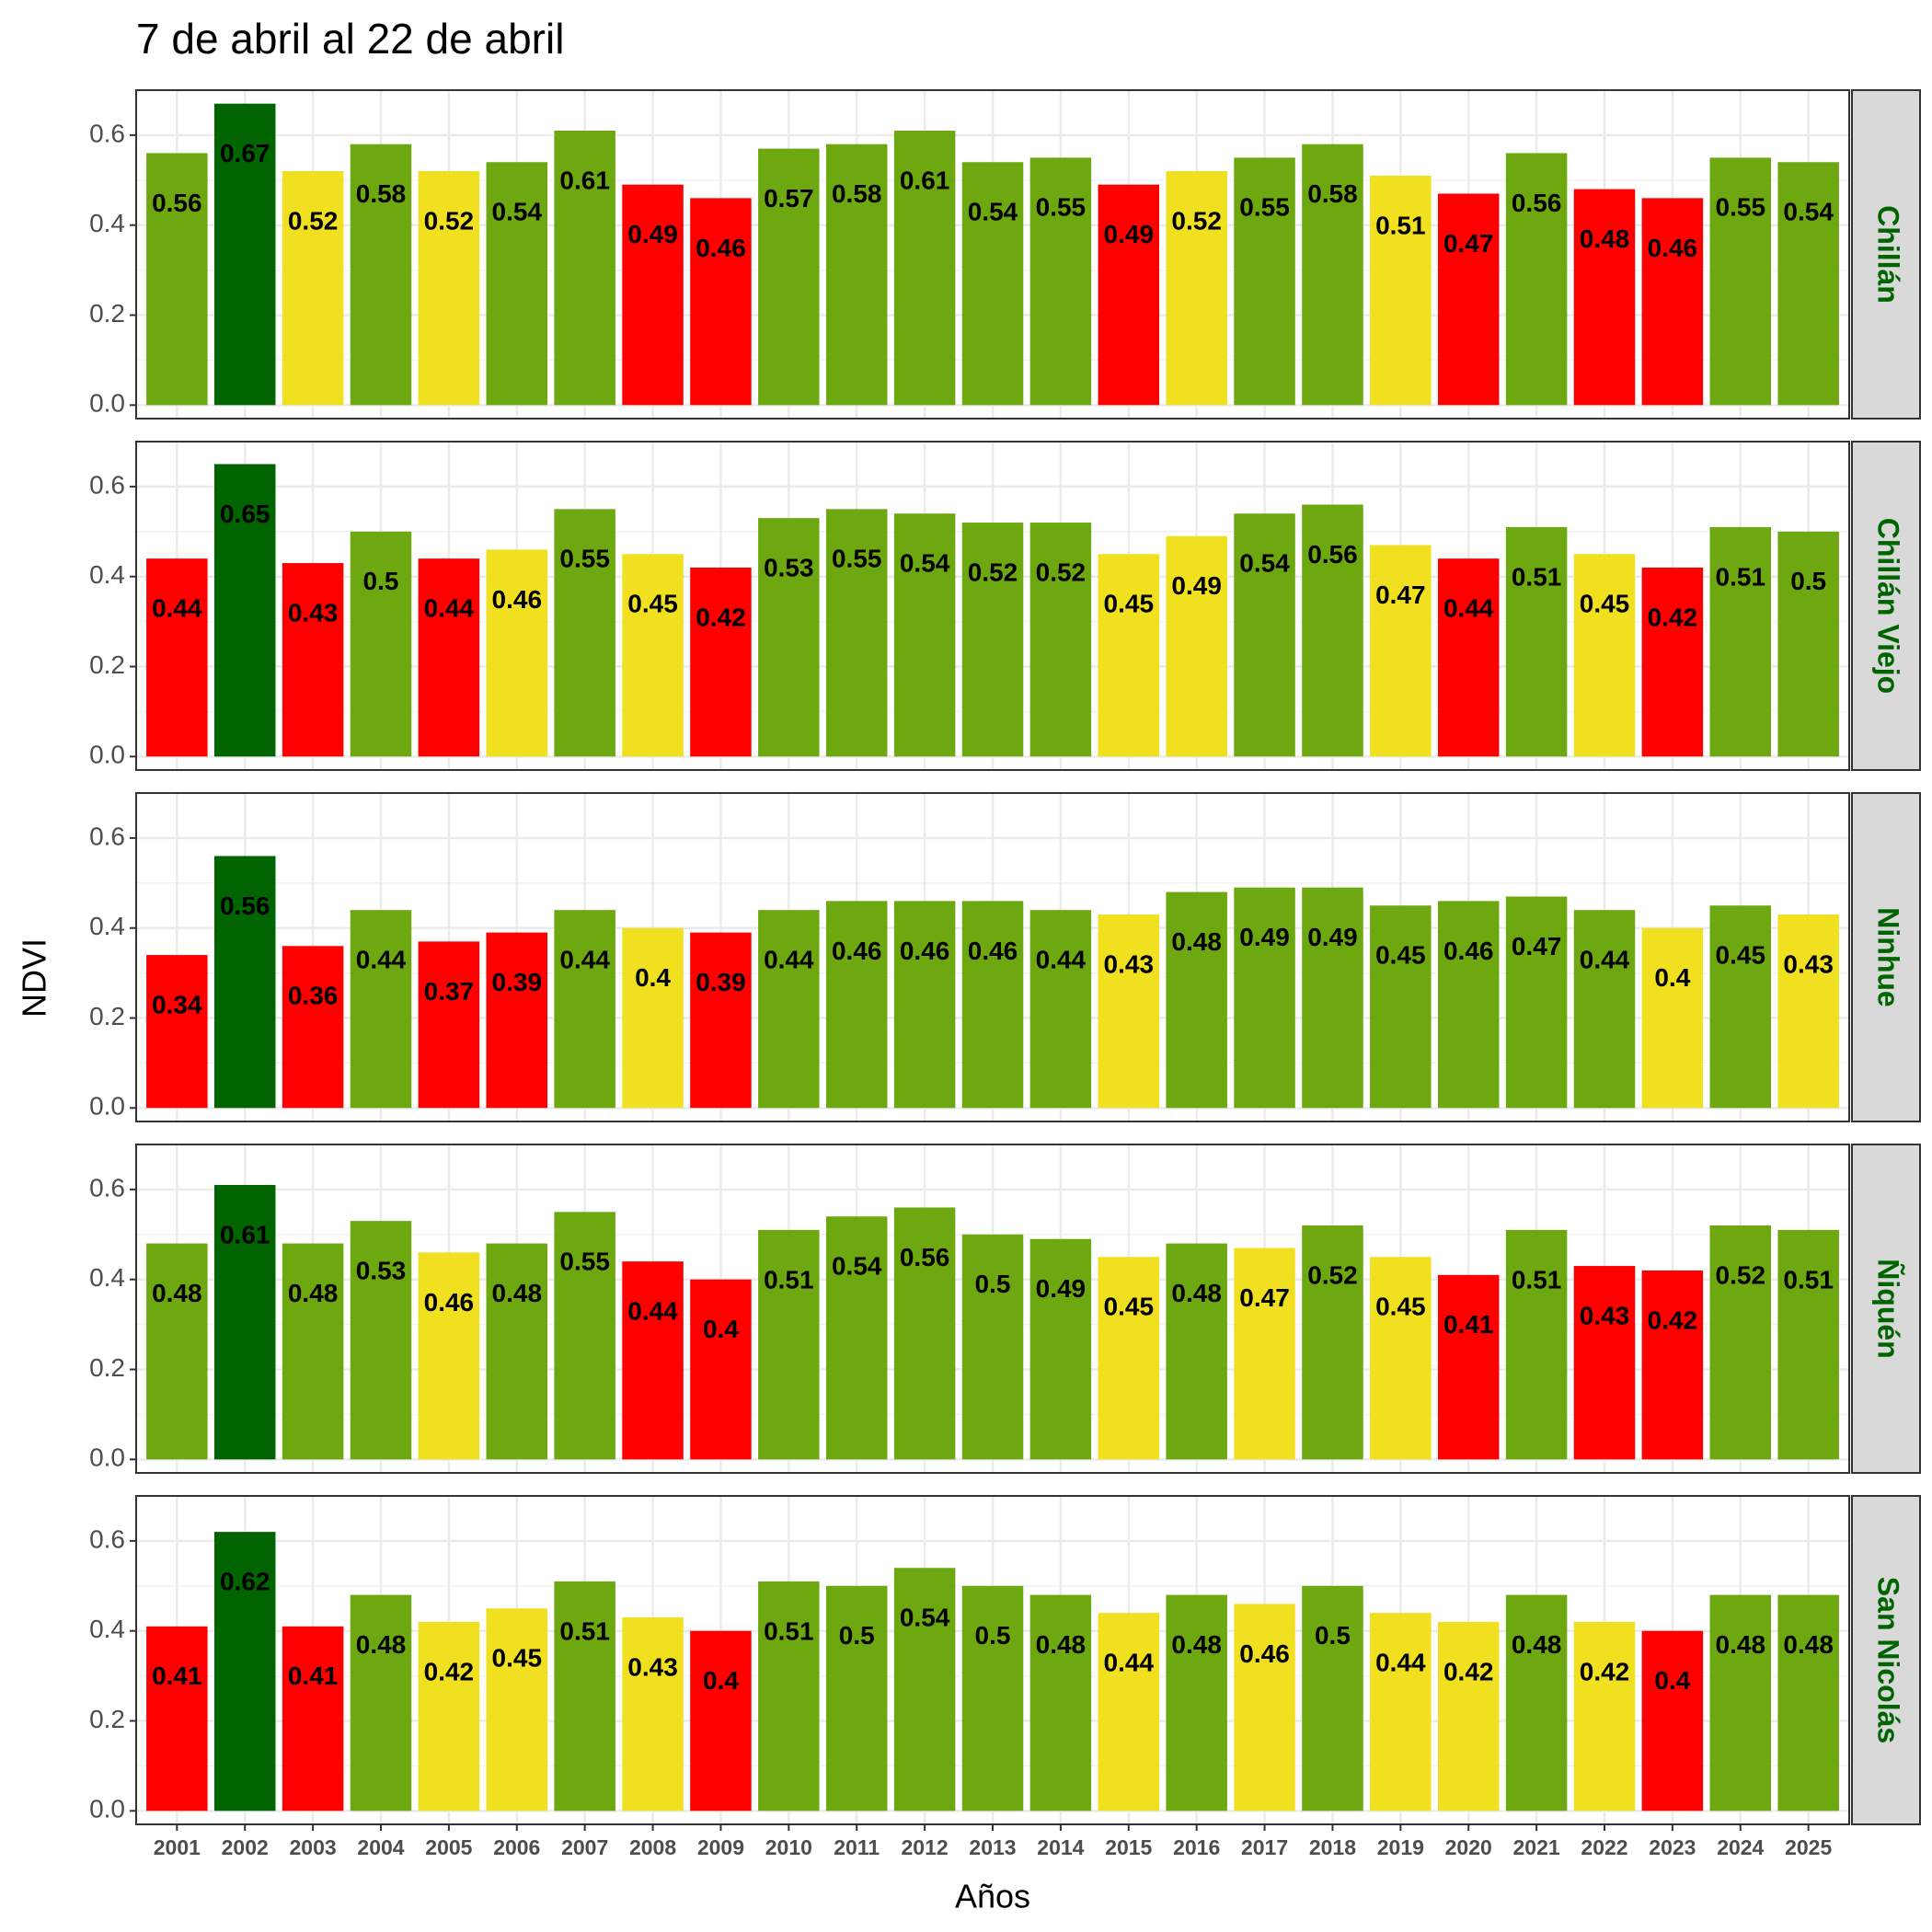 The height and width of the screenshot is (1932, 1932). Describe the element at coordinates (1604, 1847) in the screenshot. I see `x-tick-label: 2022` at that location.